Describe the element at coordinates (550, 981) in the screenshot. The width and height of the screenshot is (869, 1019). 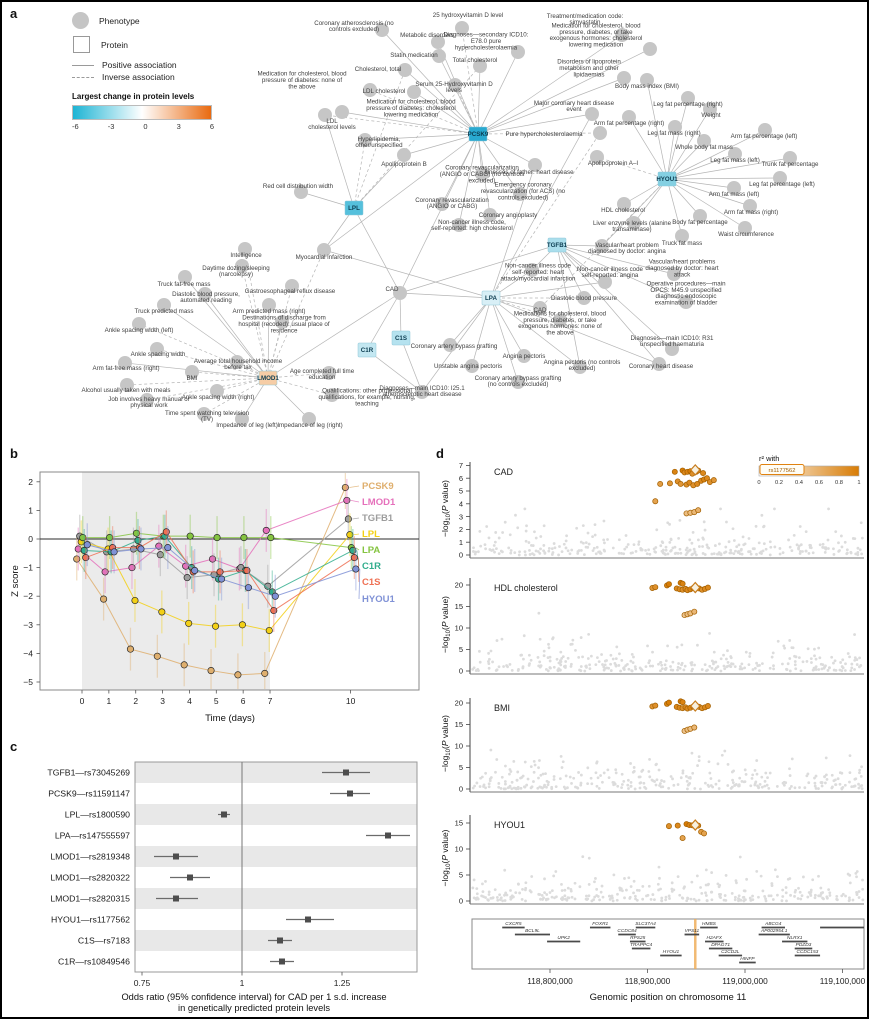
I see `d-xtick: 118,800,000` at that location.